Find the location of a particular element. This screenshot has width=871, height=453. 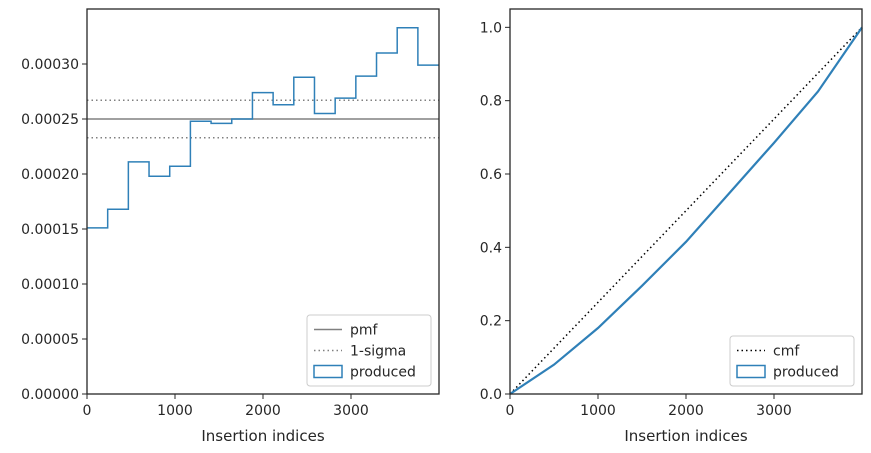

legend-label: 1-sigma is located at coordinates (378, 352).